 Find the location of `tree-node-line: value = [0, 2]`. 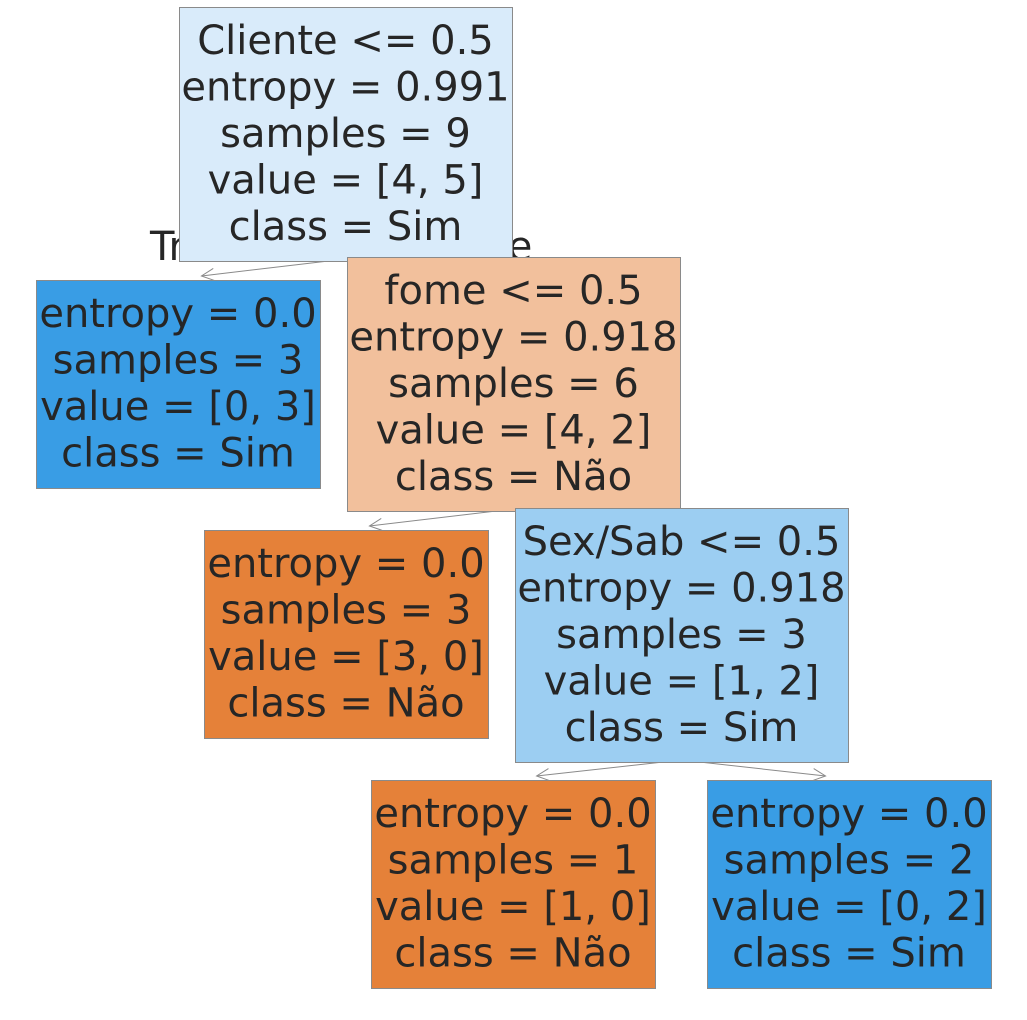

tree-node-line: value = [0, 2] is located at coordinates (849, 907).